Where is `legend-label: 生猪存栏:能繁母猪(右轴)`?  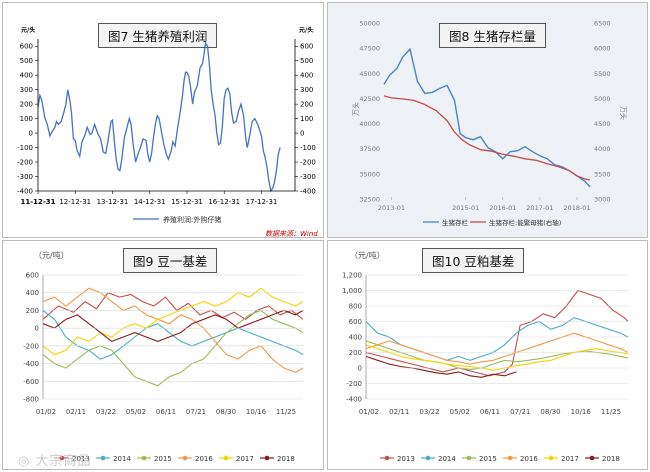
legend-label: 生猪存栏:能繁母猪(右轴) is located at coordinates (525, 222).